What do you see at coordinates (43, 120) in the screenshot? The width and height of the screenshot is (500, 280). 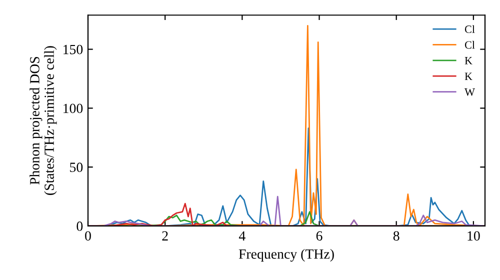 I see `y-axis-title: Phonon projected DOS (States/THz·primitive cell)` at bounding box center [43, 120].